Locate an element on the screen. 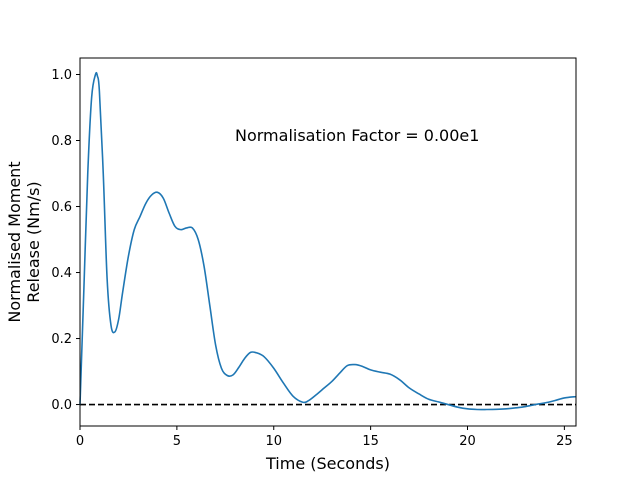 The width and height of the screenshot is (640, 480). y-axis-label: Normalised Moment Release (Nm/s) is located at coordinates (24, 241).